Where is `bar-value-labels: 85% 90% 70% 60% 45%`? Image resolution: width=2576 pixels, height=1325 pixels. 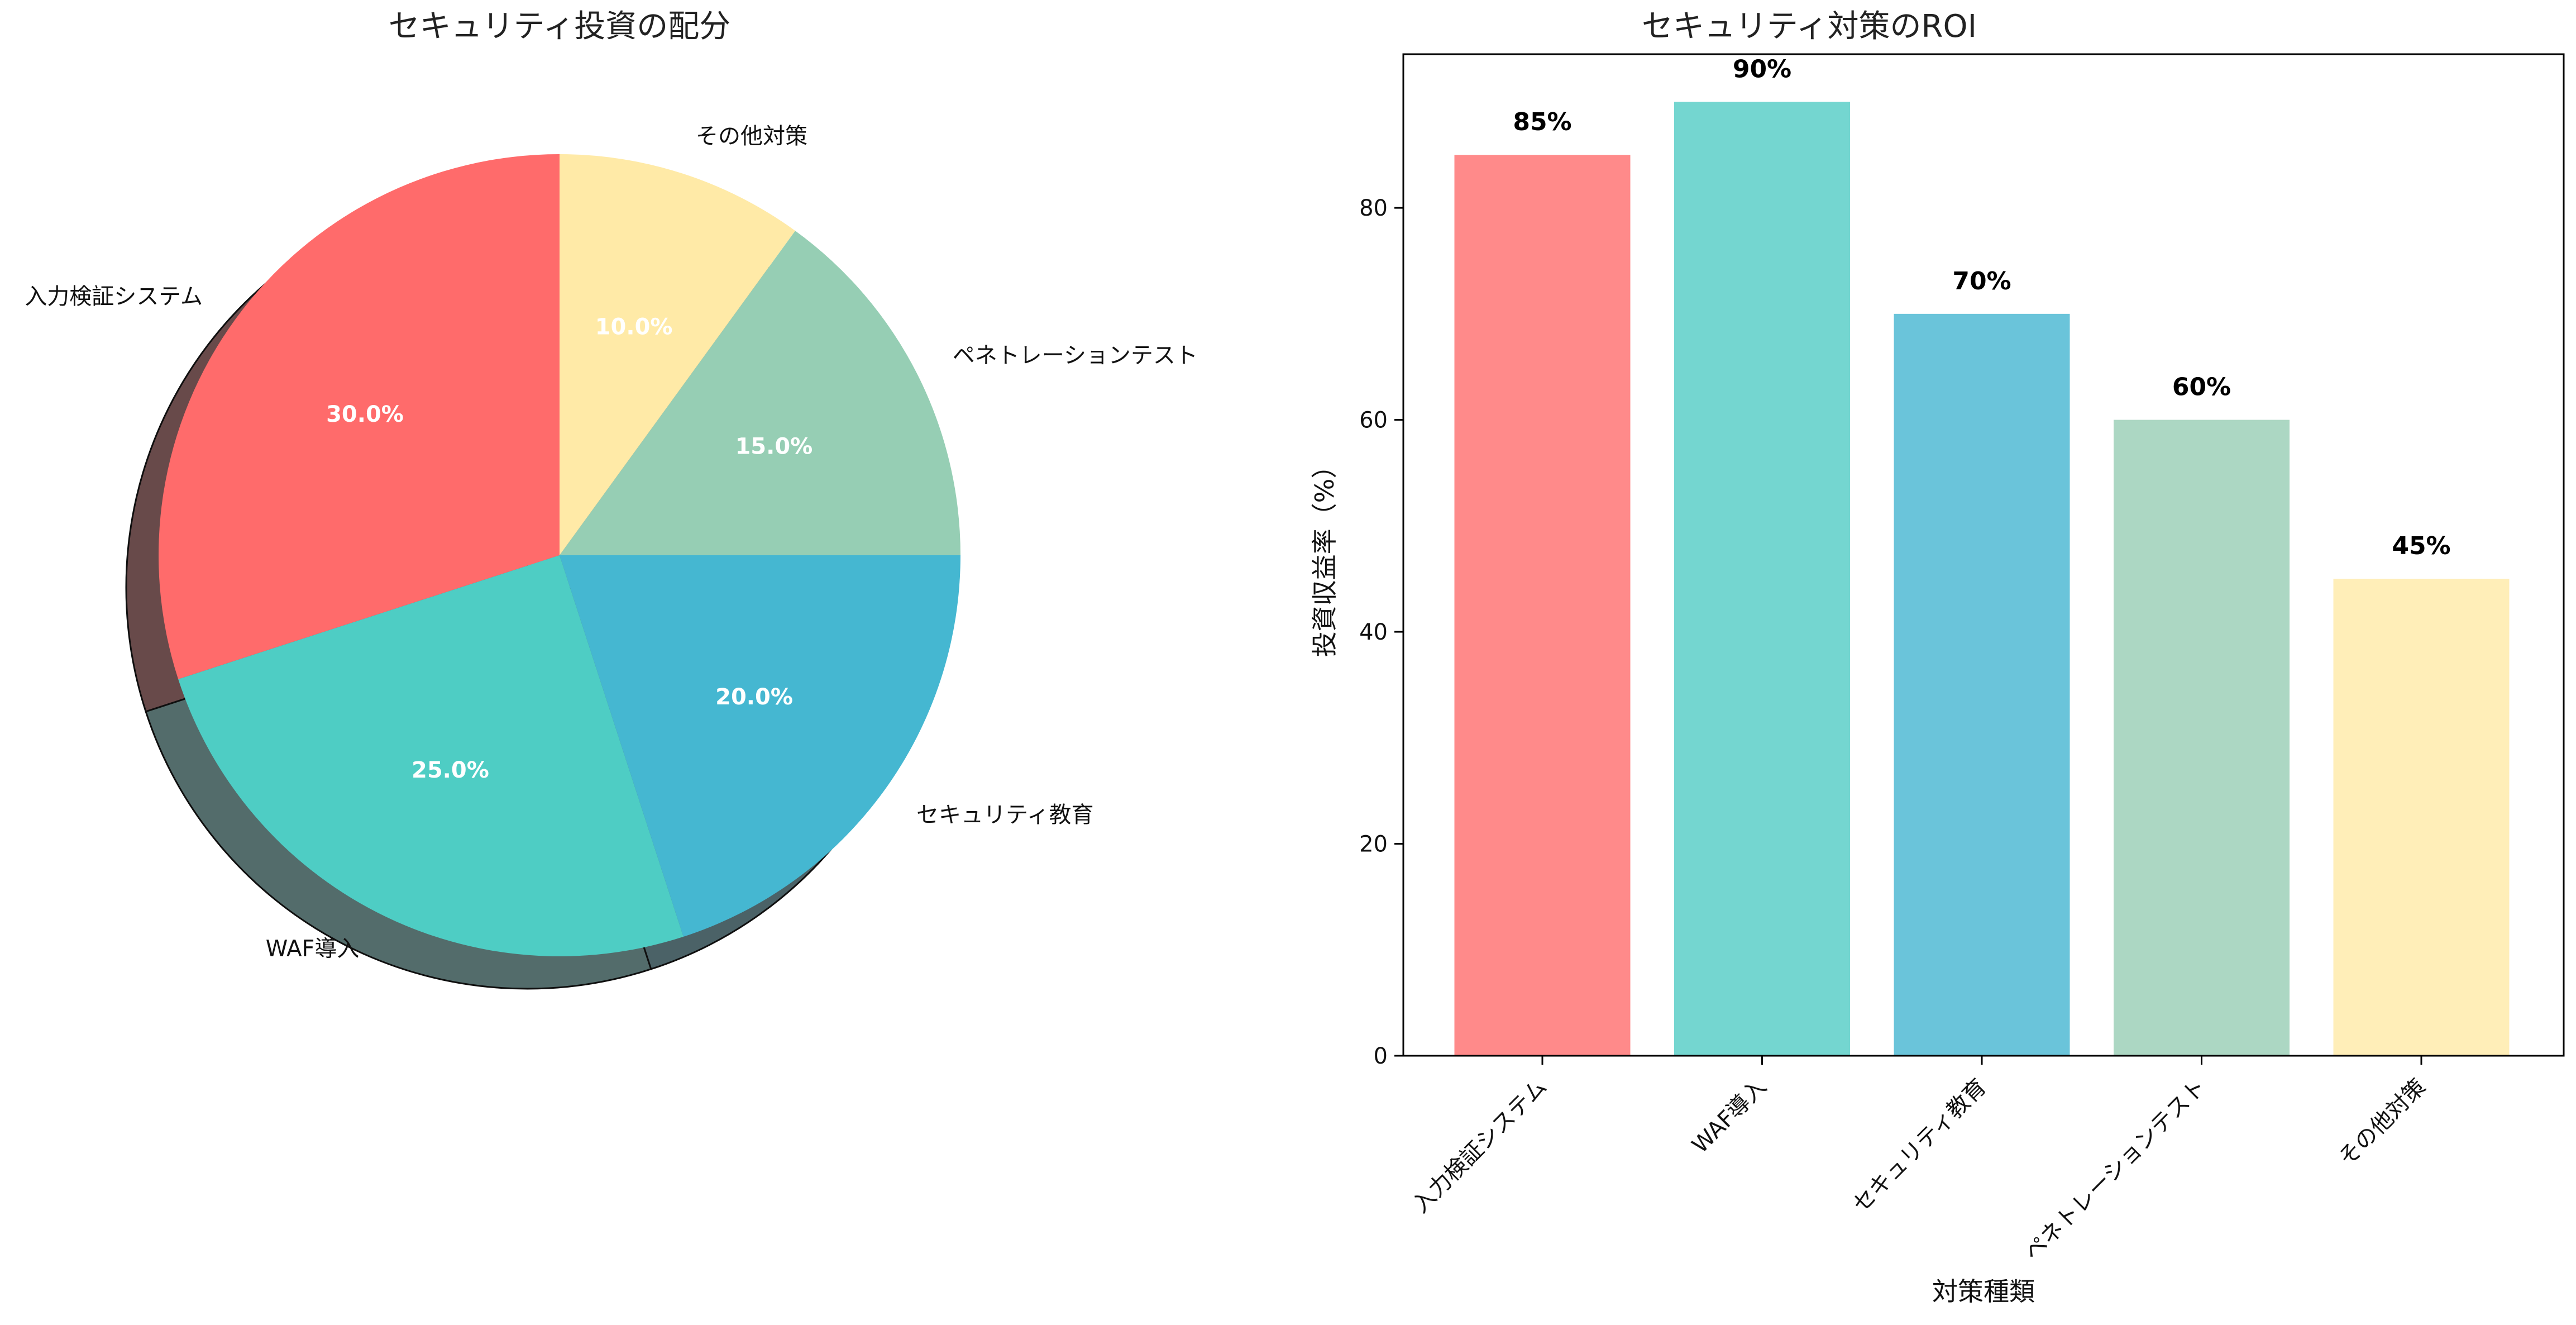 bar-value-labels: 85% 90% 70% 60% 45% is located at coordinates (1981, 308).